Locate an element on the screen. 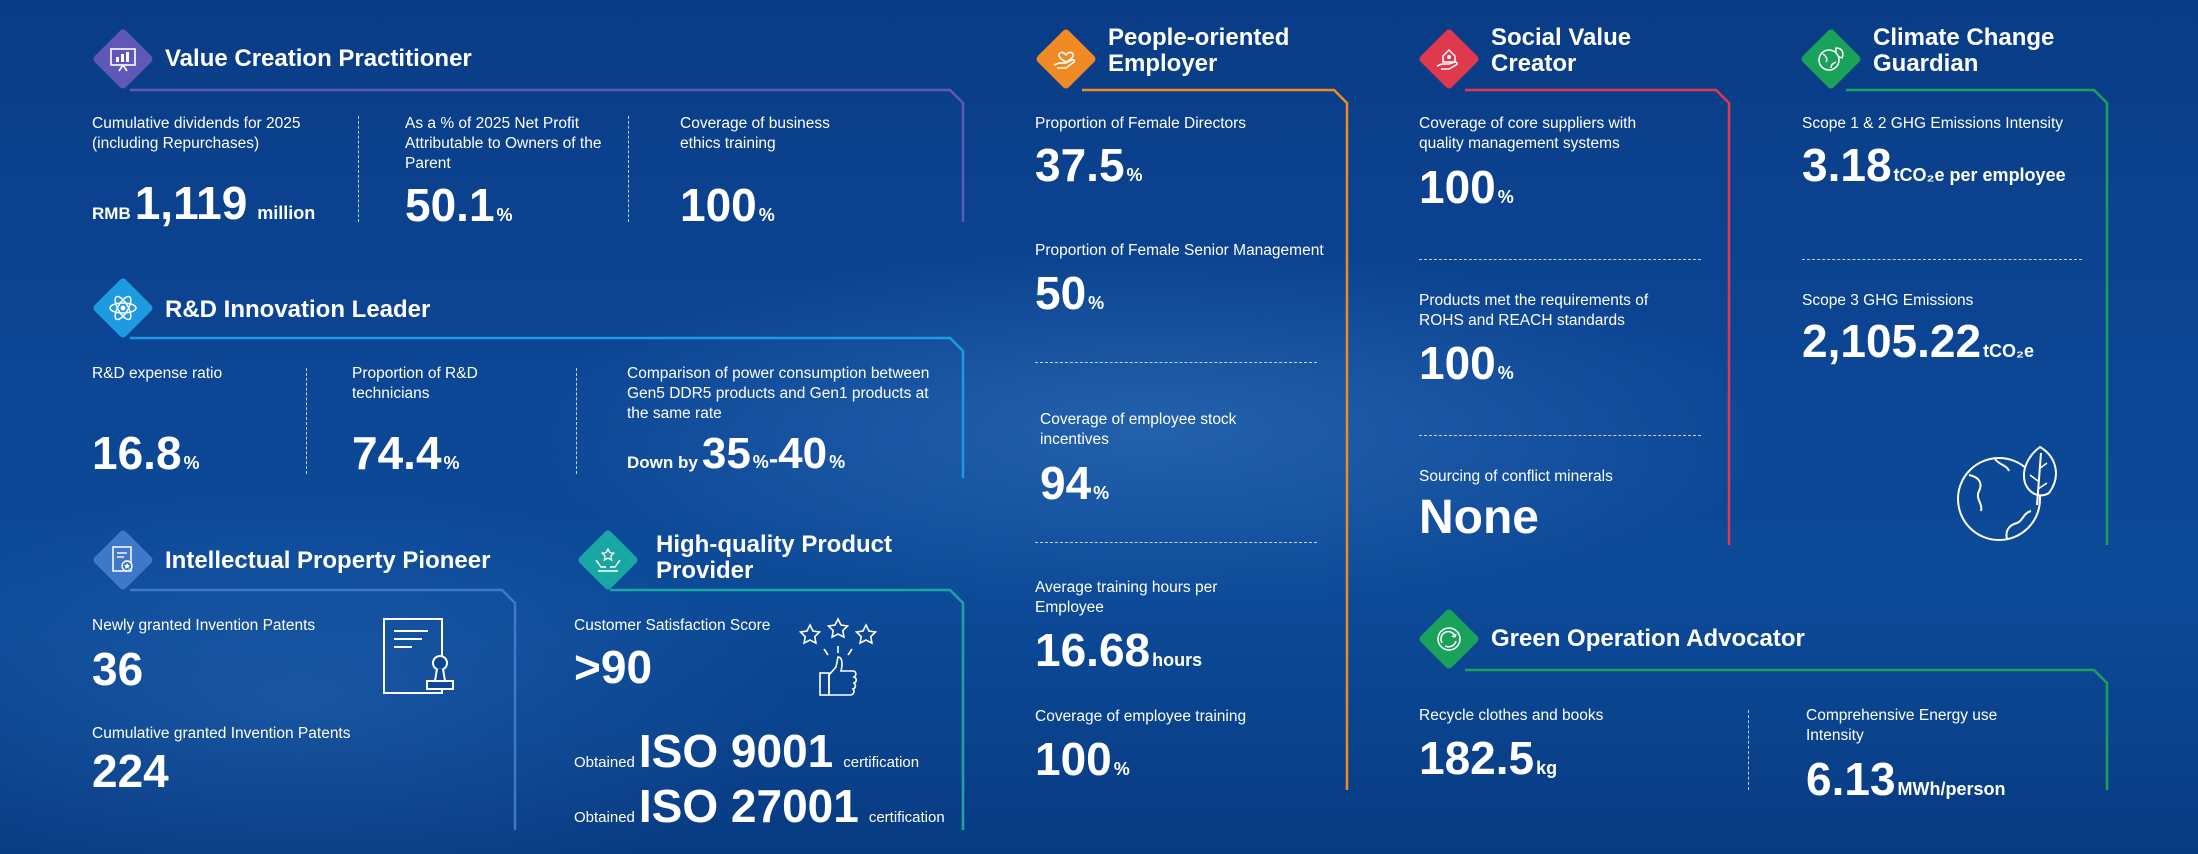 The image size is (2198, 854). metric-label: Cumulative granted Invention Patents is located at coordinates (221, 733).